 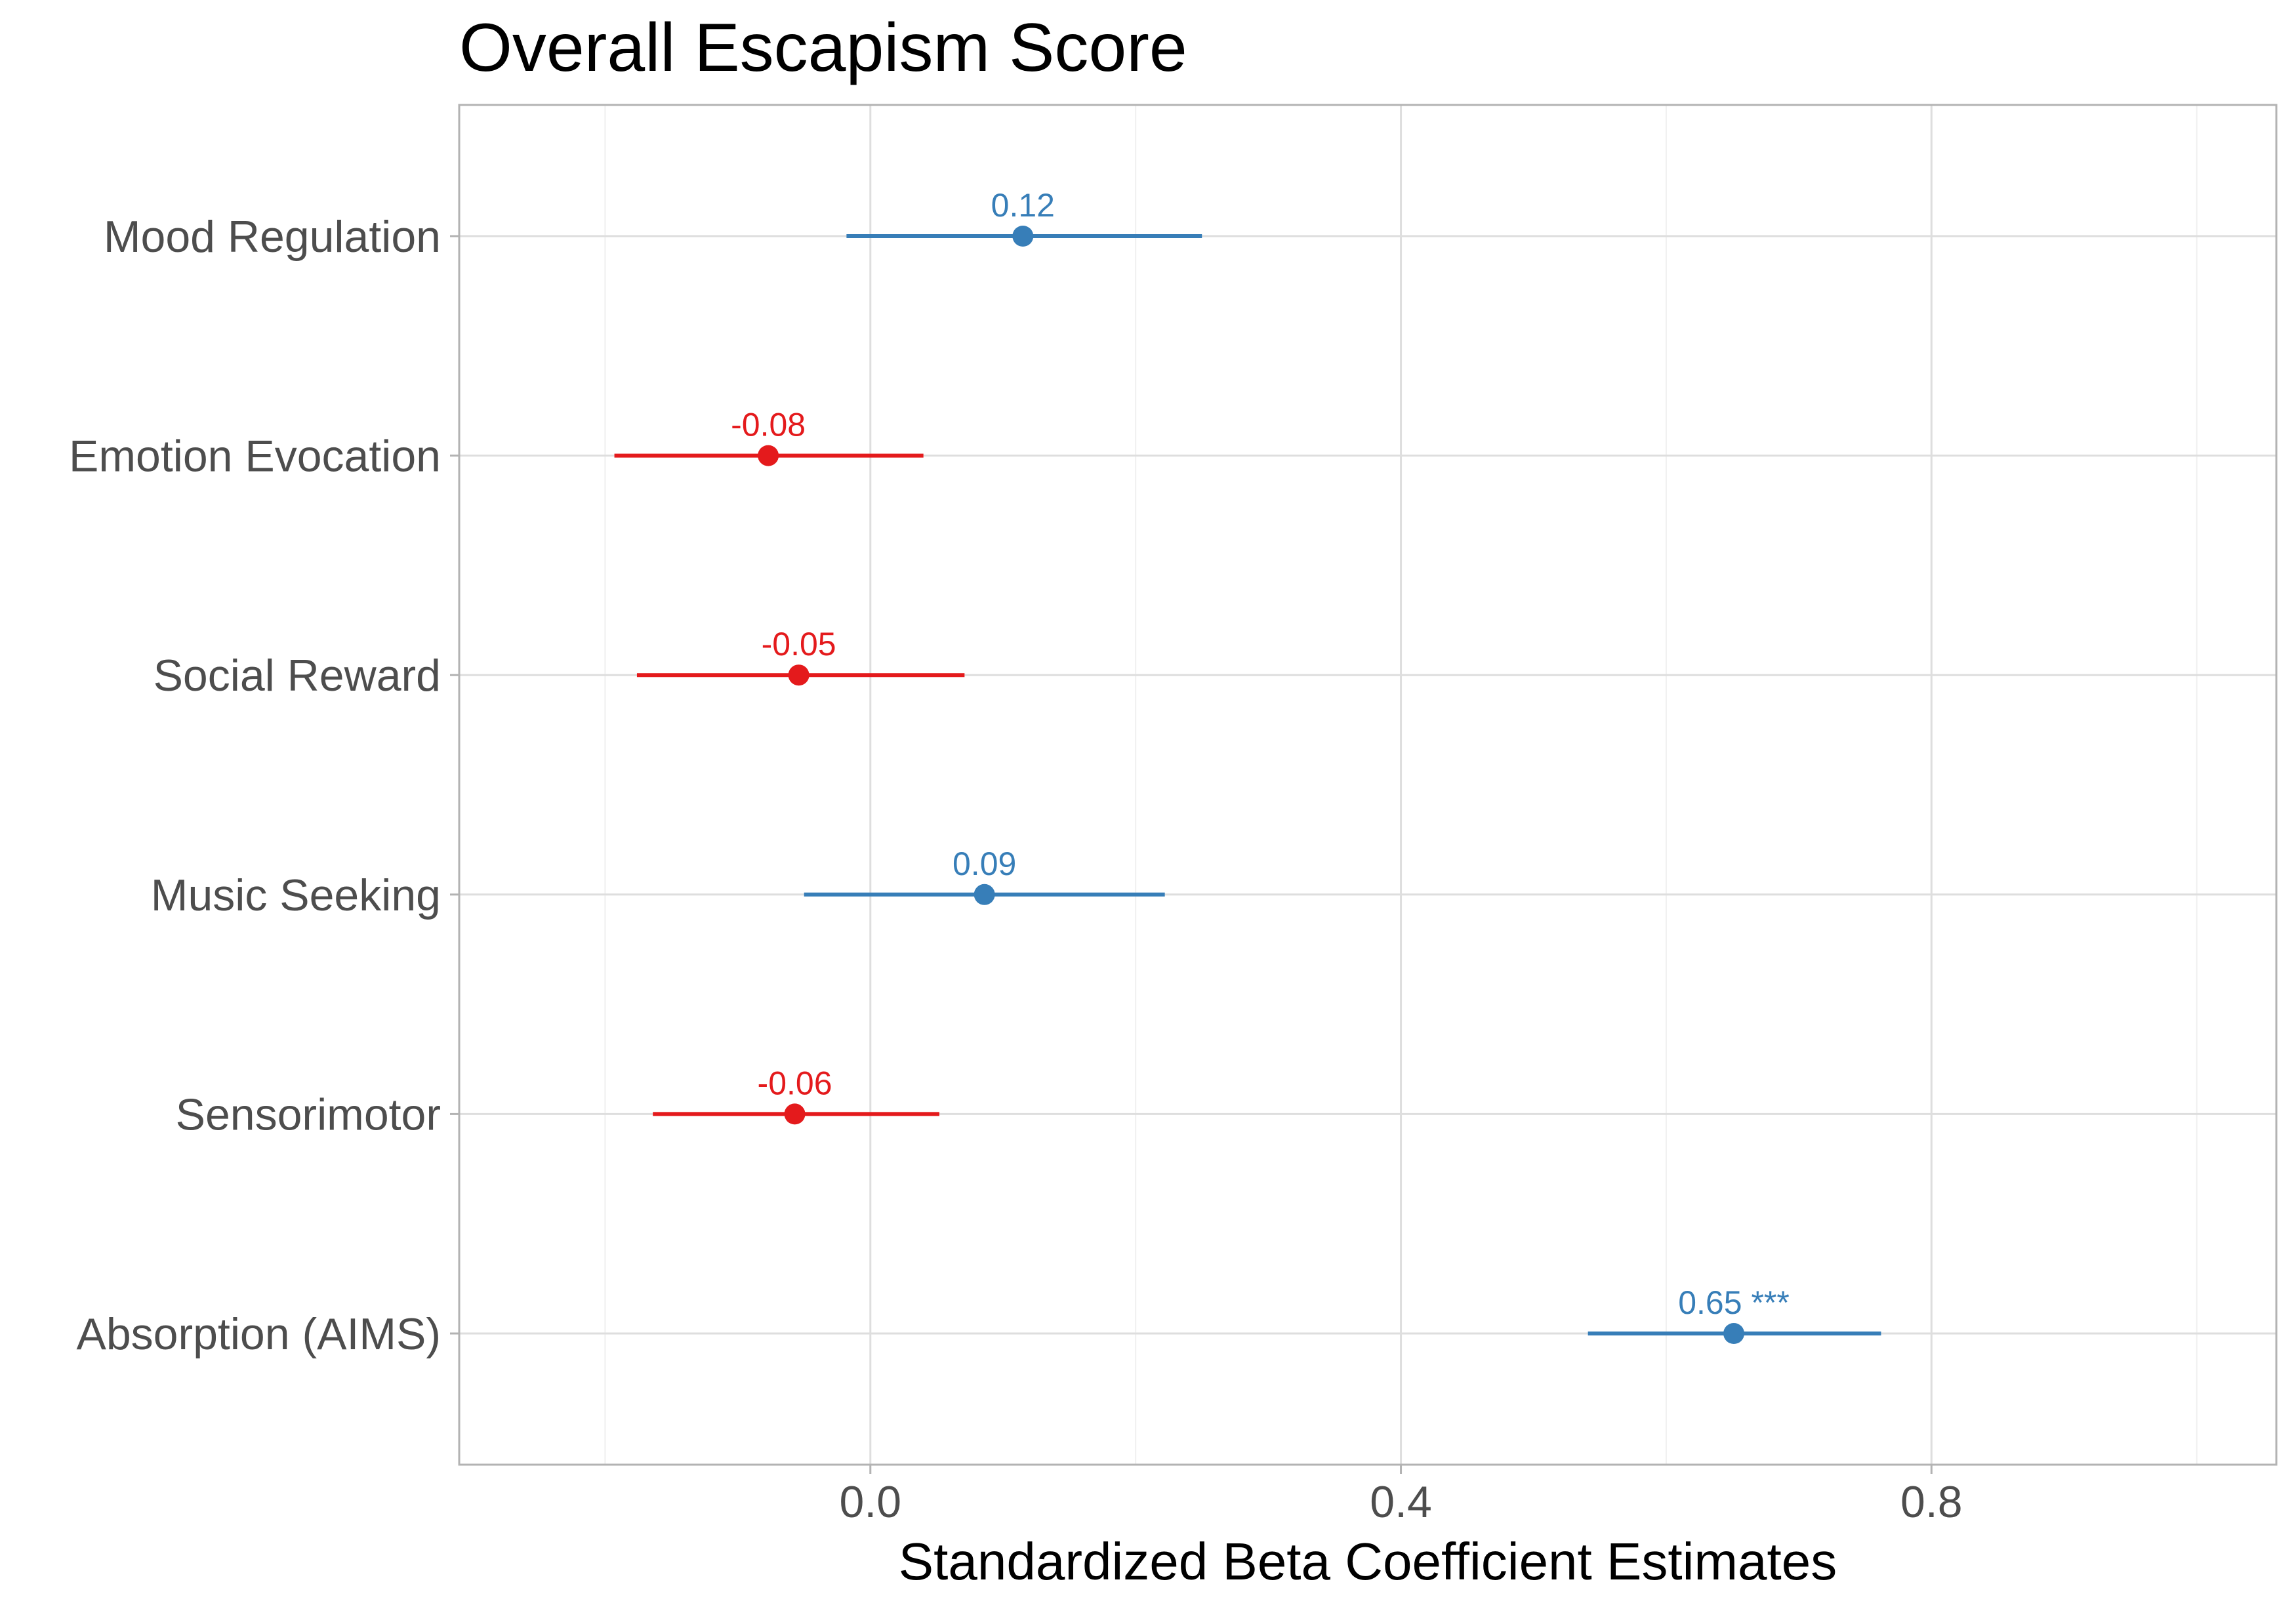 I want to click on chart-title: Overall Escapism Score, so click(x=823, y=48).